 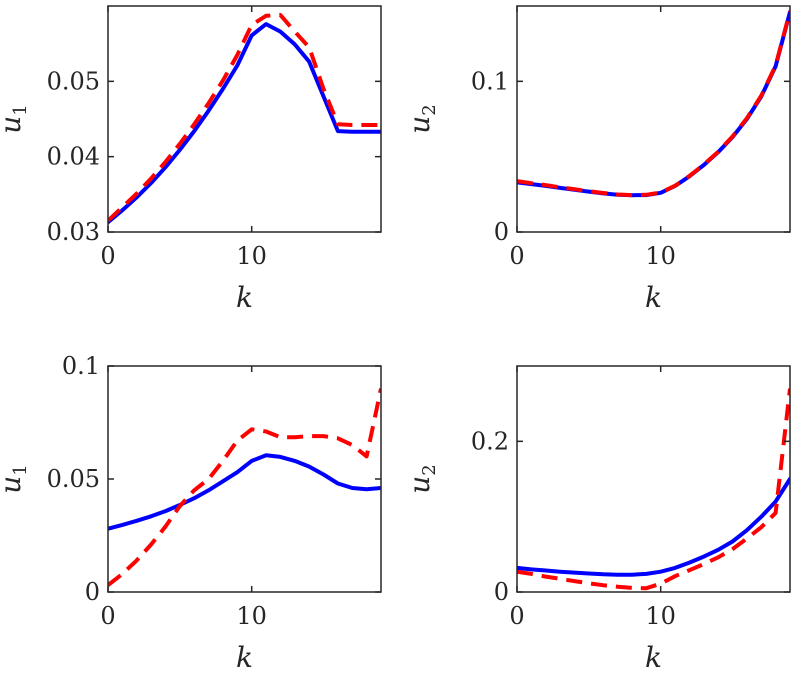 What do you see at coordinates (73, 157) in the screenshot?
I see `y-tick-label: 0.04` at bounding box center [73, 157].